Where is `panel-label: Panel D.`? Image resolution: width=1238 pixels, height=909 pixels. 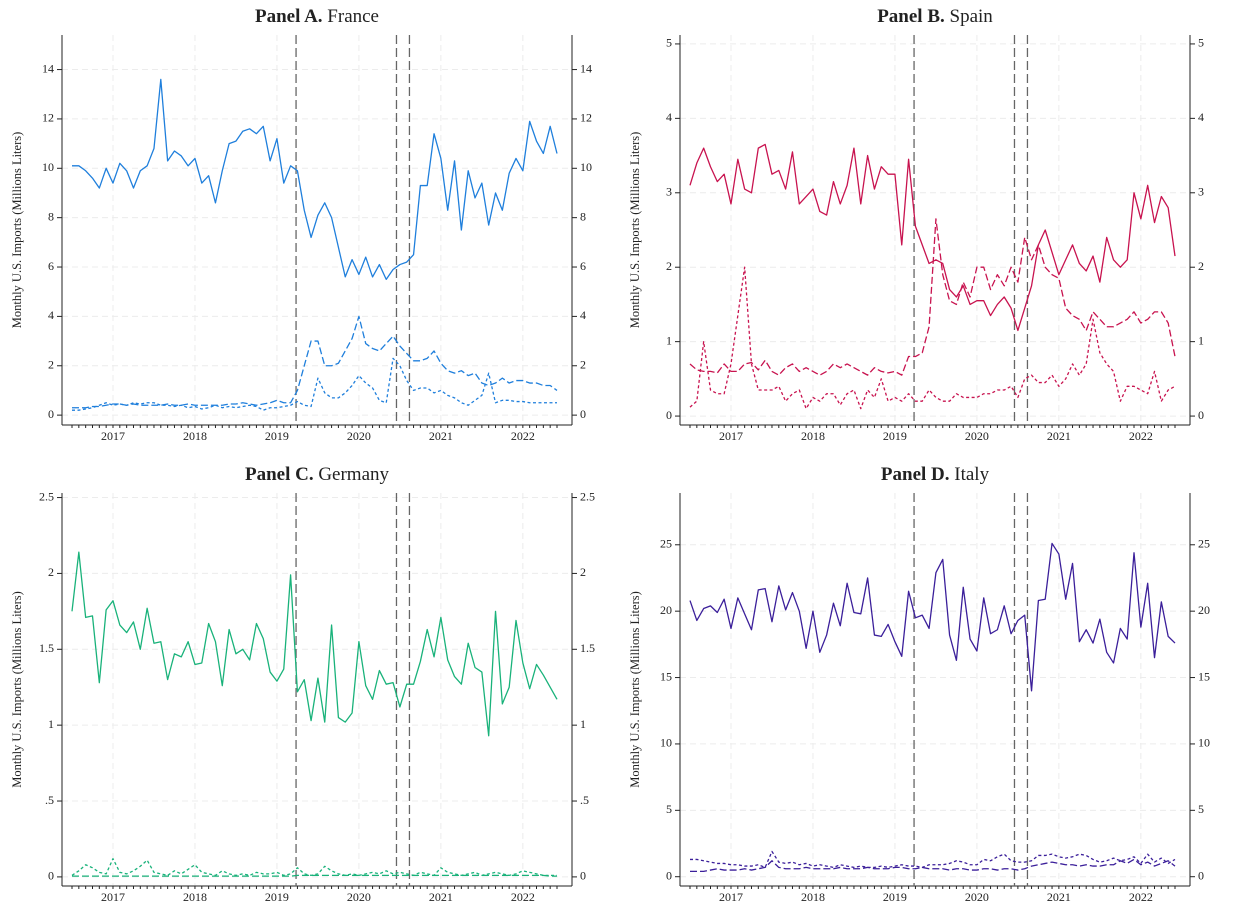 panel-label: Panel D. is located at coordinates (915, 474).